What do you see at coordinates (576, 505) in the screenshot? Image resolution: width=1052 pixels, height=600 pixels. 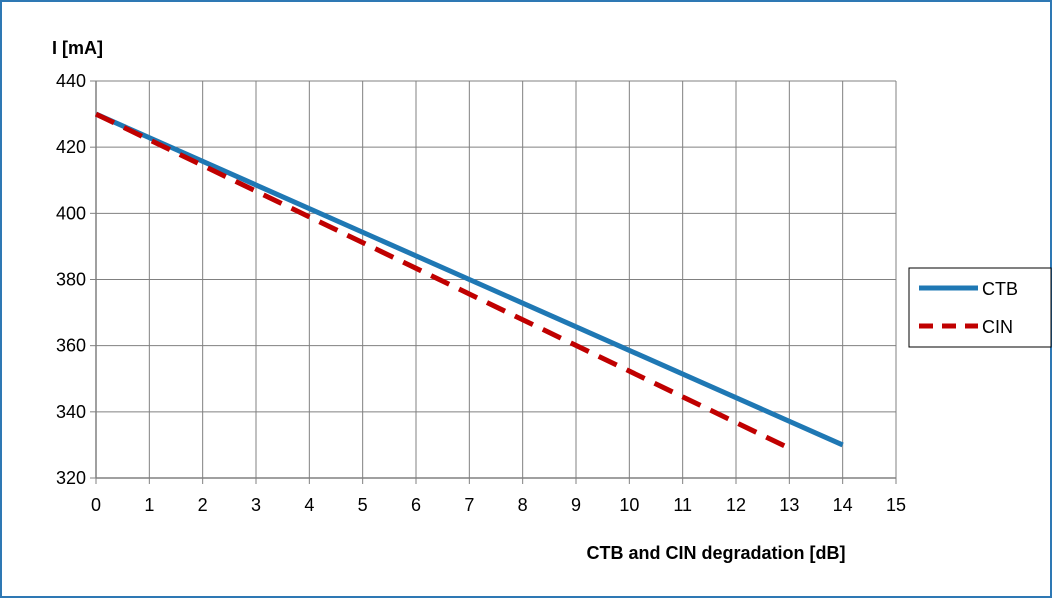 I see `x-tick-label: 9` at bounding box center [576, 505].